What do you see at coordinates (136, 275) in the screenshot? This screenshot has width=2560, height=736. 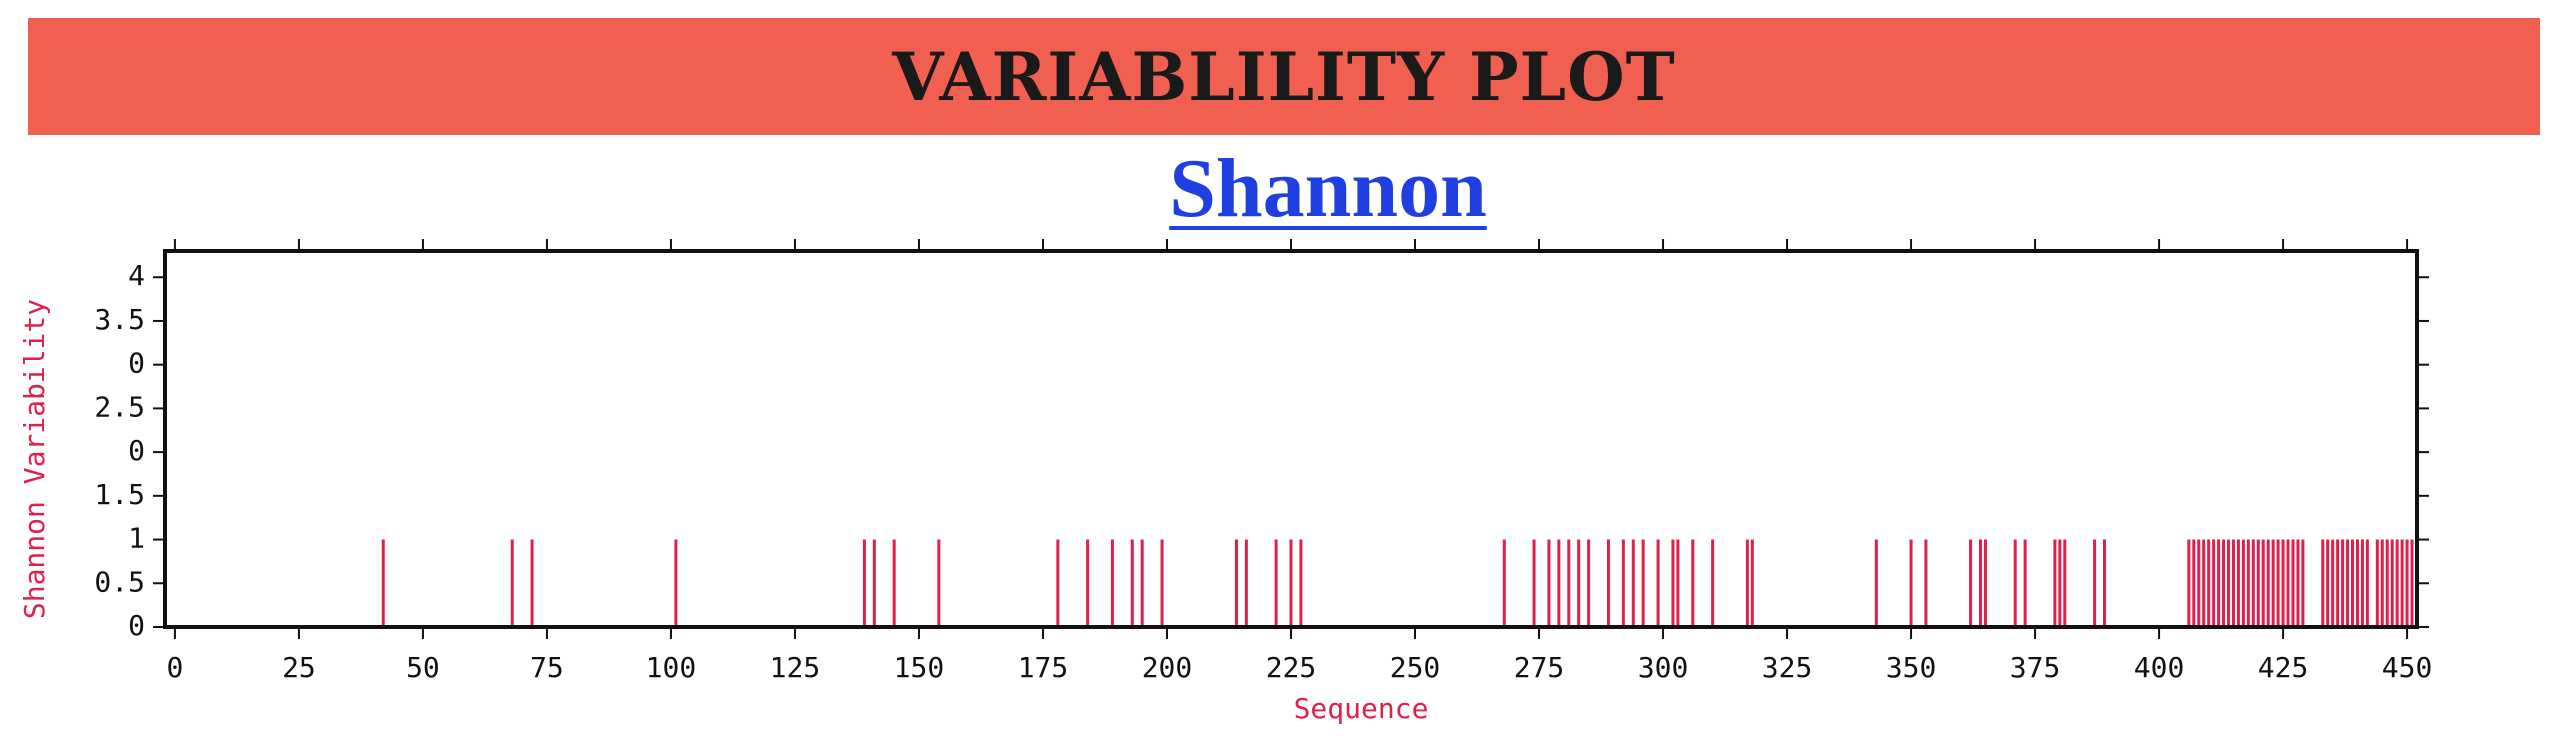 I see `y-tick-label: 4` at bounding box center [136, 275].